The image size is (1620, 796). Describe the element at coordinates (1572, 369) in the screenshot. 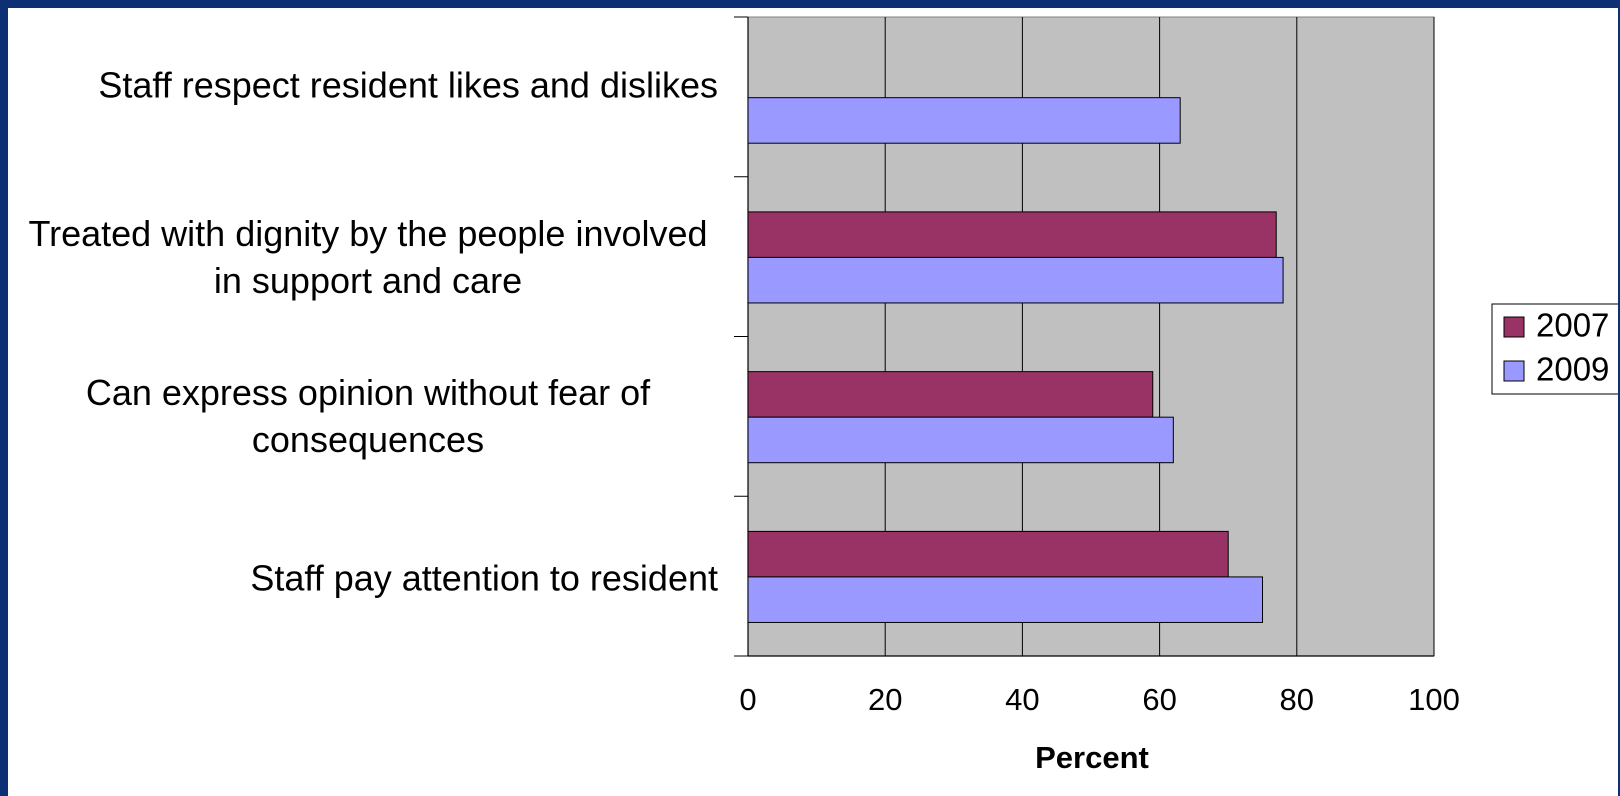

I see `legend-label: 2009` at that location.